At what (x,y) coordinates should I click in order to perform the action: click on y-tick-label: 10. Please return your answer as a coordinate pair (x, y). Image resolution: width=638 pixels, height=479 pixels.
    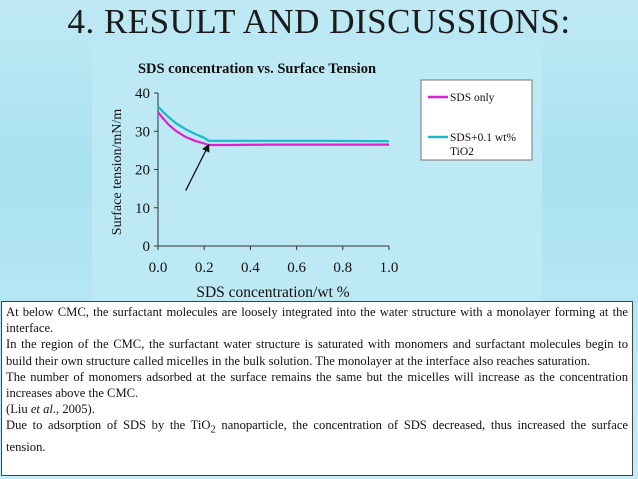
    Looking at the image, I should click on (142, 209).